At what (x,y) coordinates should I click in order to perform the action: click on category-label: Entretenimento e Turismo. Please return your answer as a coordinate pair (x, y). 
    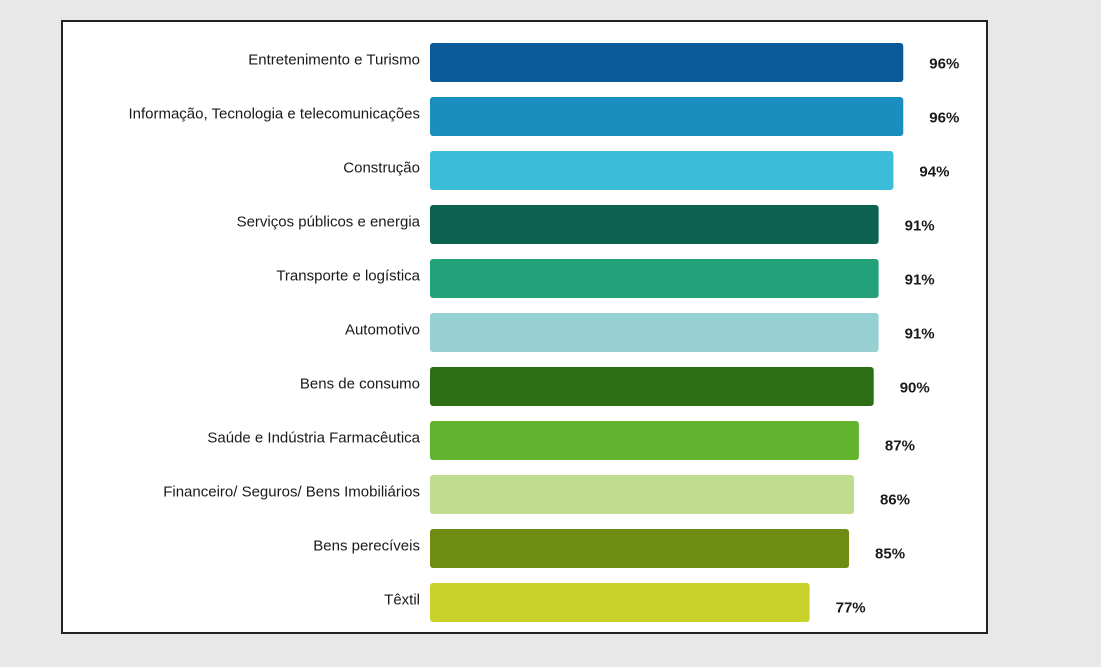
    Looking at the image, I should click on (334, 59).